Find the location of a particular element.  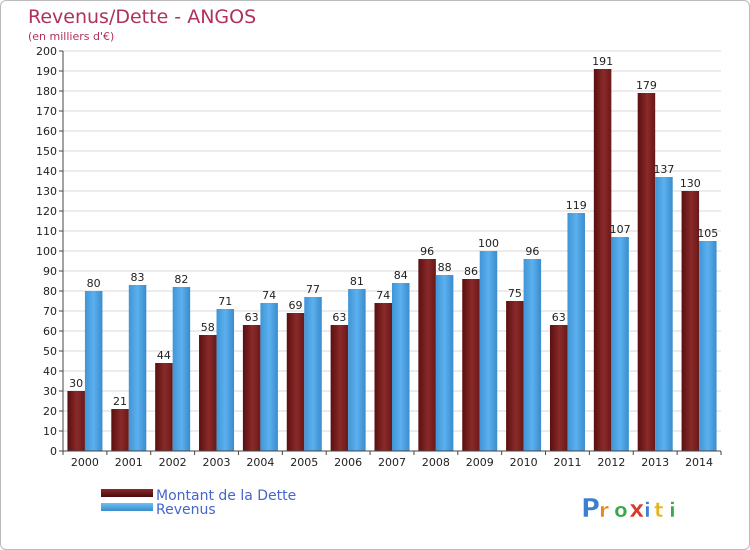

debt-value-label: 58 is located at coordinates (208, 327).